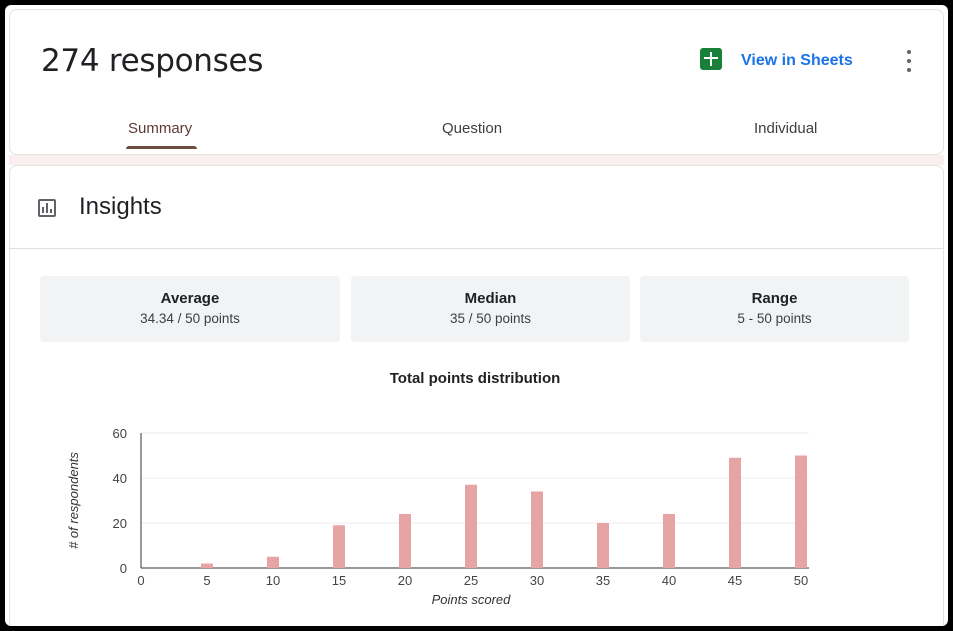 The width and height of the screenshot is (953, 631). What do you see at coordinates (120, 206) in the screenshot?
I see `insights-heading: Insights` at bounding box center [120, 206].